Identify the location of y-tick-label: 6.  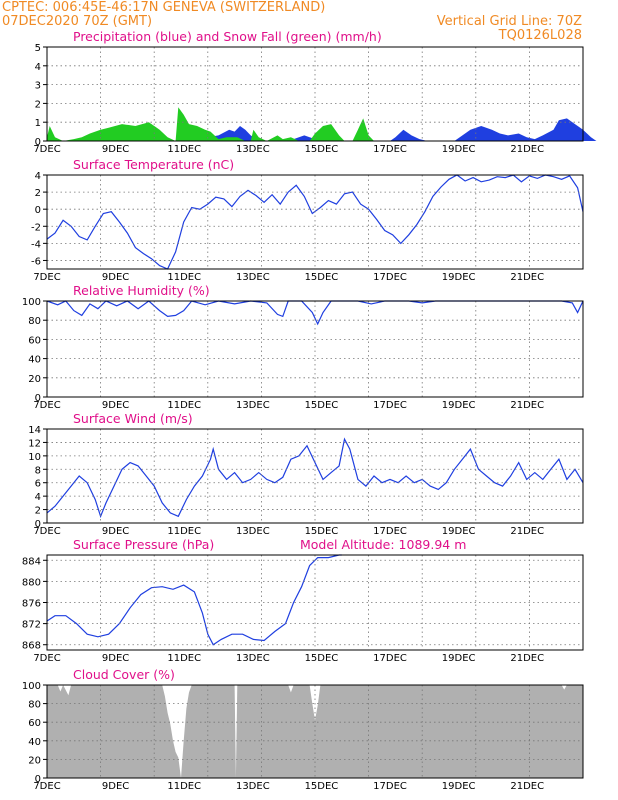
(38, 484).